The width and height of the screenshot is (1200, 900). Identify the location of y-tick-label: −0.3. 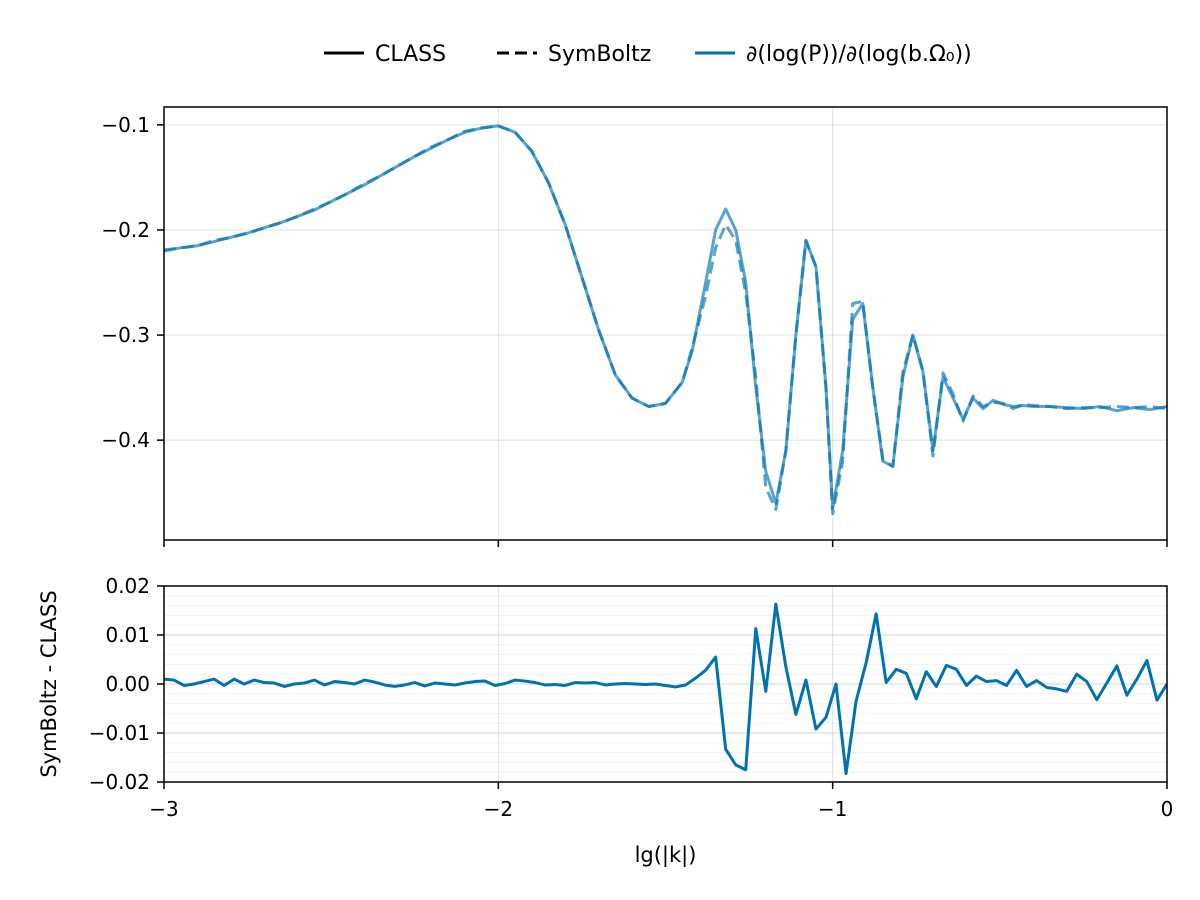
(125, 335).